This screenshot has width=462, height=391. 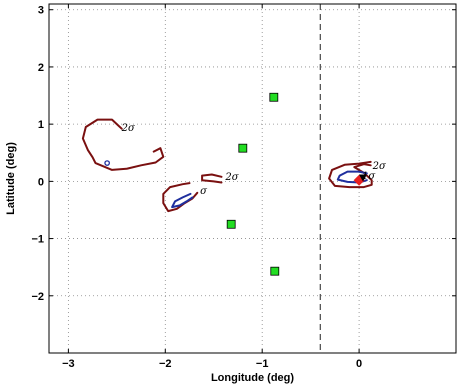 What do you see at coordinates (204, 191) in the screenshot?
I see `contour-label: σ` at bounding box center [204, 191].